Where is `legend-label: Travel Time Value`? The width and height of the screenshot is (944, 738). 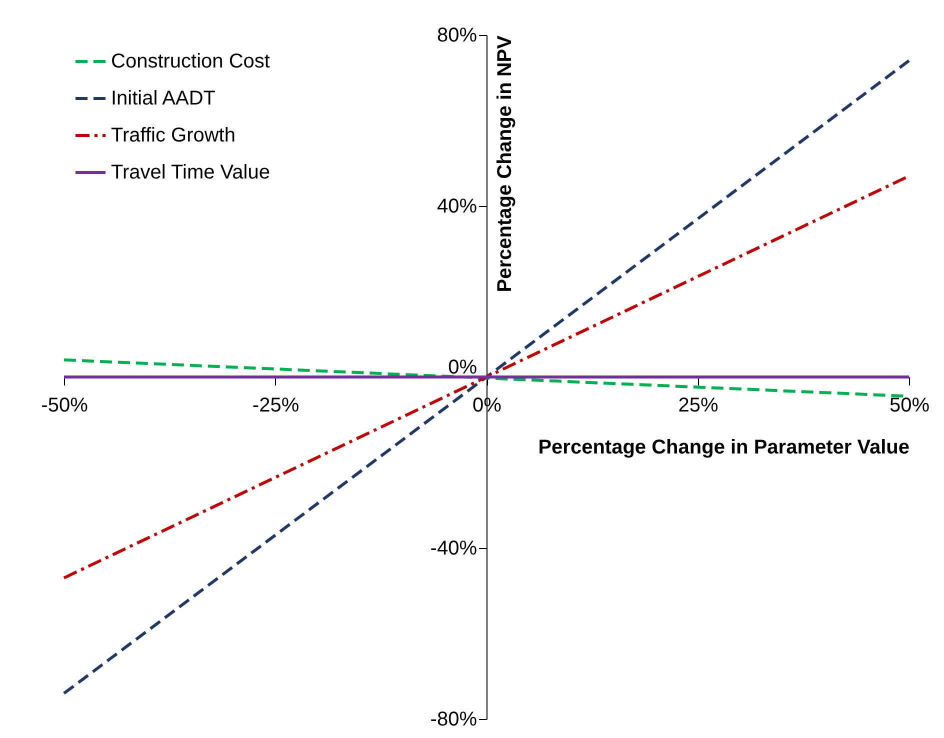 legend-label: Travel Time Value is located at coordinates (190, 173).